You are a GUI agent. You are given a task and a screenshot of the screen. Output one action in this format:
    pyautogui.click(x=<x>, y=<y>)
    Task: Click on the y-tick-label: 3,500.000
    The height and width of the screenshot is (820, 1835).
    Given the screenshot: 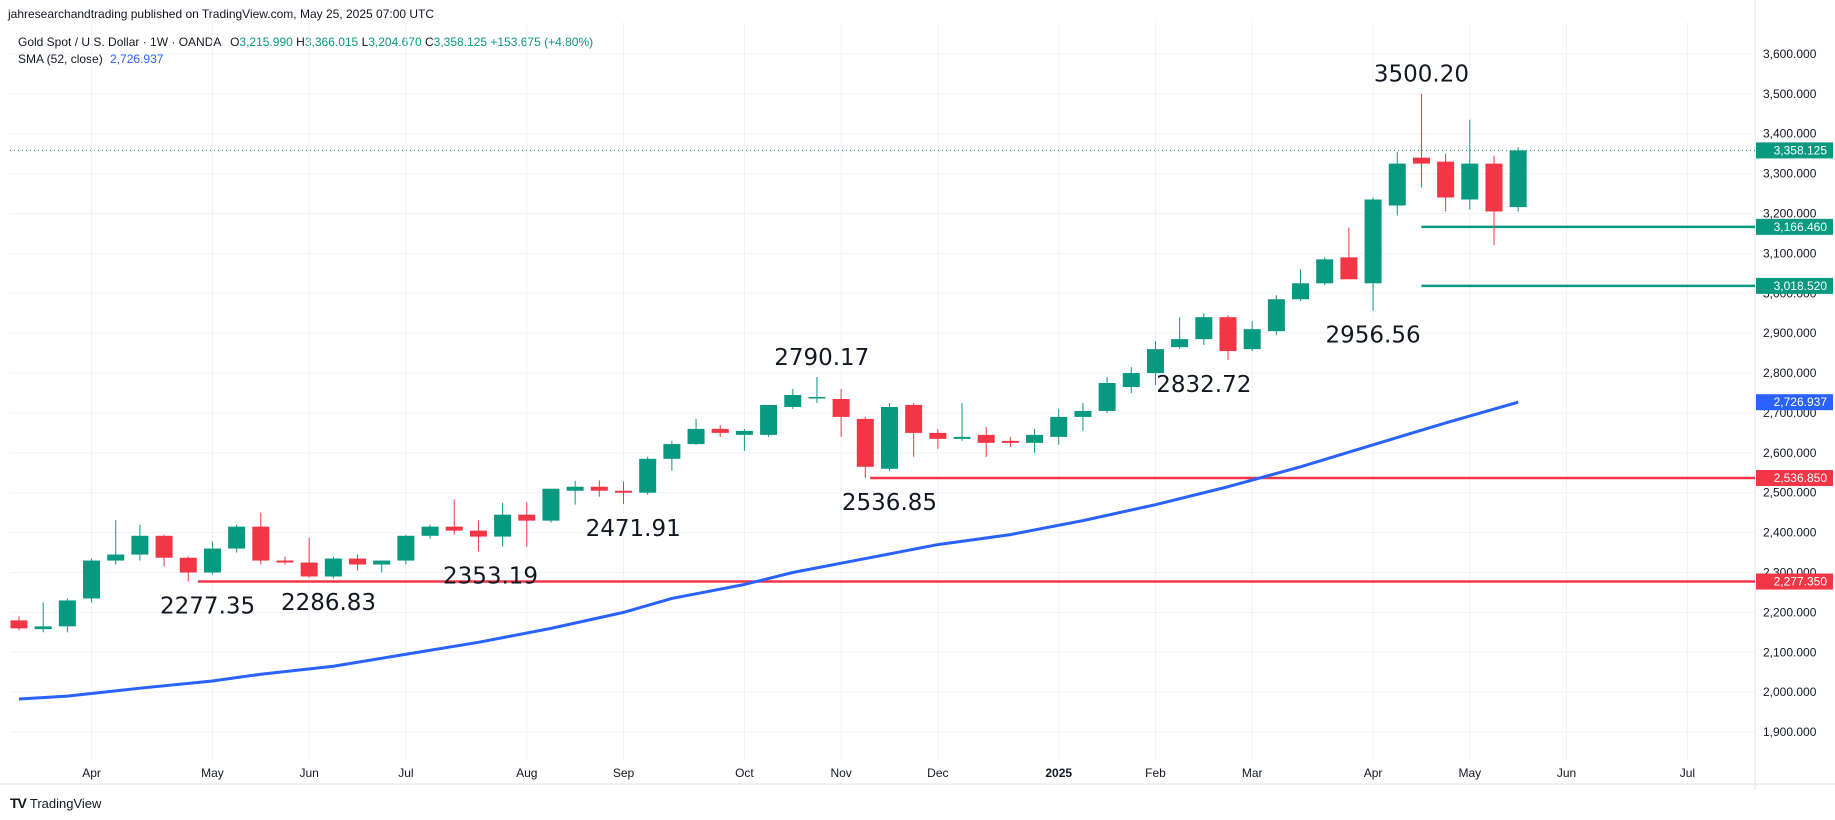 What is the action you would take?
    pyautogui.click(x=1790, y=94)
    